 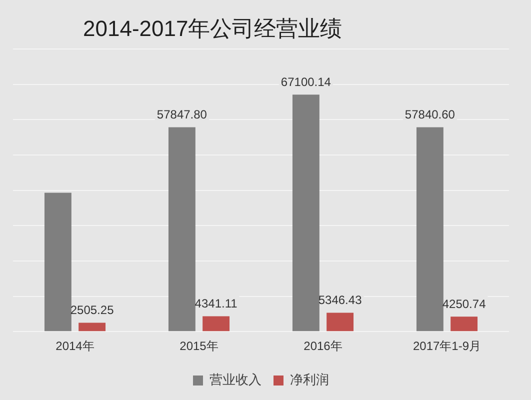 What do you see at coordinates (92, 310) in the screenshot?
I see `data-label: 2505.25` at bounding box center [92, 310].